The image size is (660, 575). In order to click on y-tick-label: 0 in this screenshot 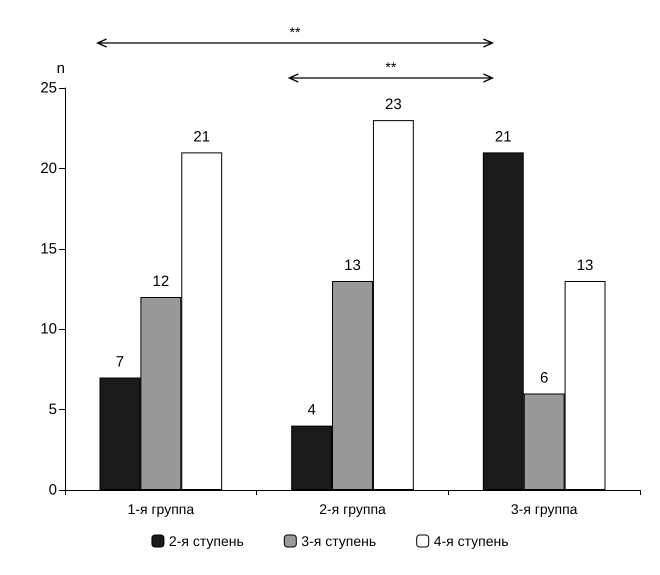, I will do `click(52, 490)`.